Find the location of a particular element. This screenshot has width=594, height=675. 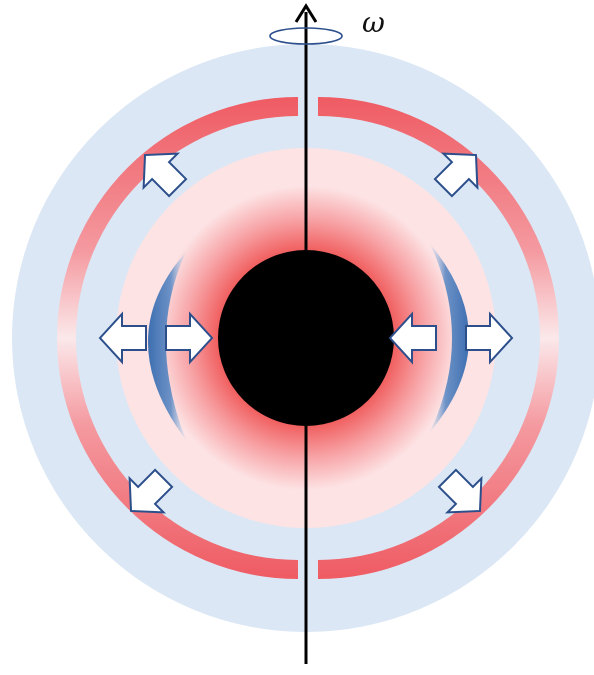

axis-arrowhead is located at coordinates (306, 13).